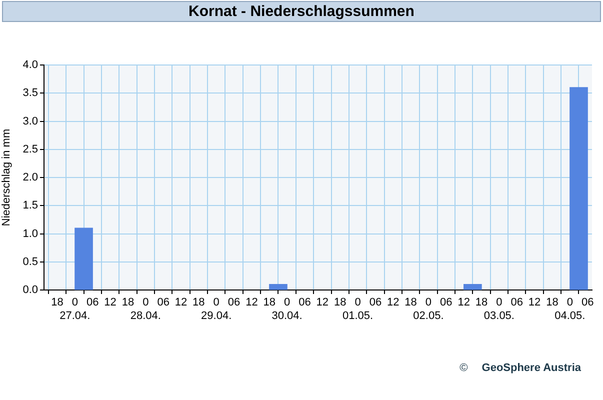 The width and height of the screenshot is (603, 400). What do you see at coordinates (30, 262) in the screenshot?
I see `y-tick-label: 0.5` at bounding box center [30, 262].